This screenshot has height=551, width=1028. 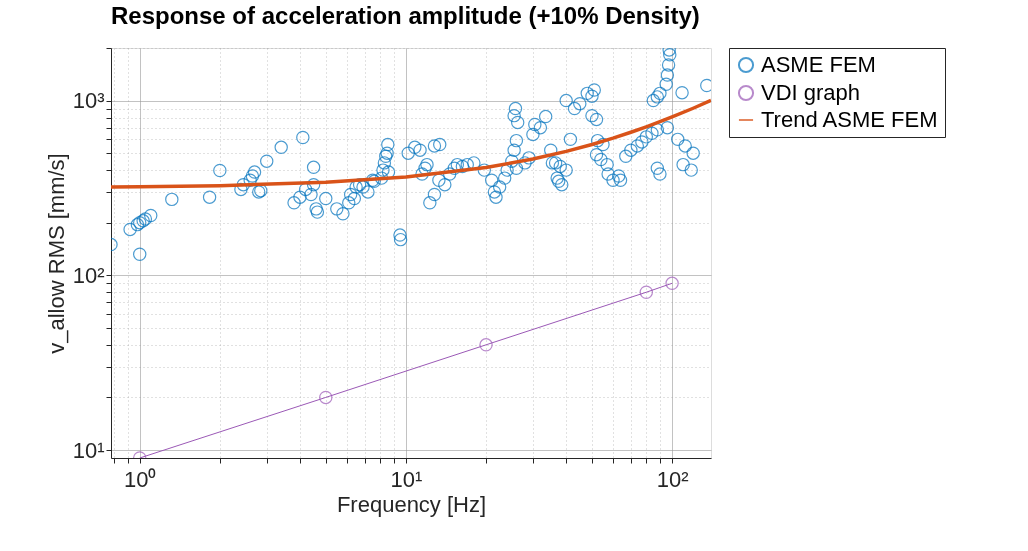 I want to click on x-tick-label: 10², so click(x=672, y=479).